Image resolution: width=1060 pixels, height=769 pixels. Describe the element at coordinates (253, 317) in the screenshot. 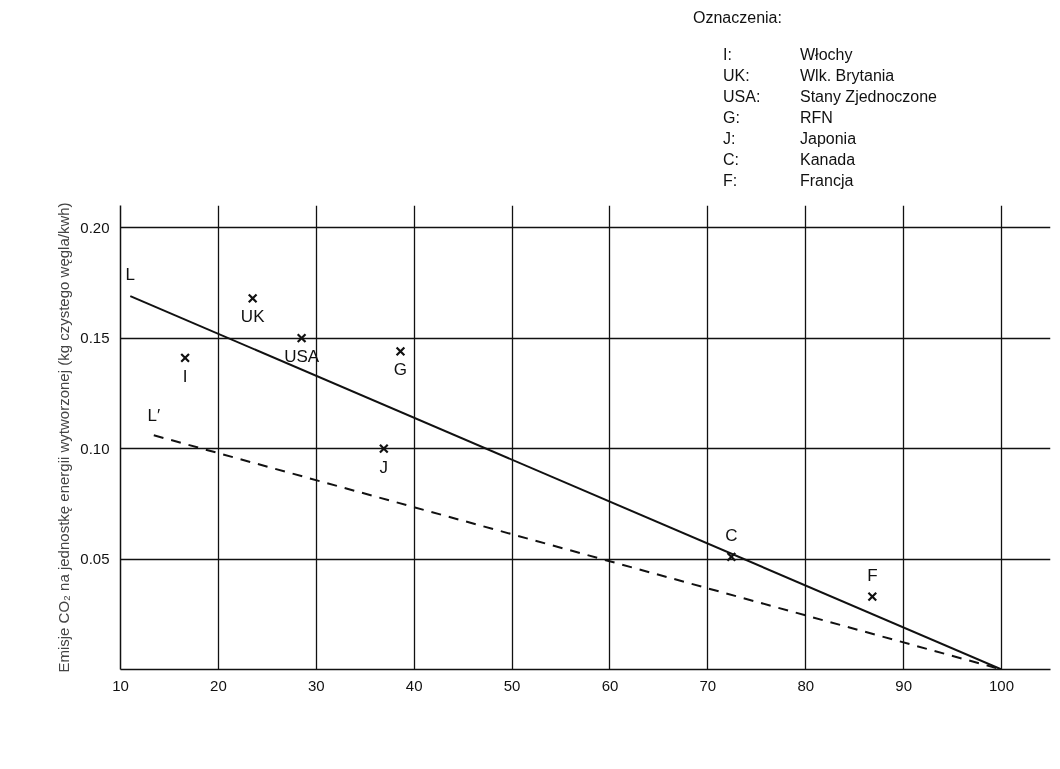

I see `annotation: UK` at that location.